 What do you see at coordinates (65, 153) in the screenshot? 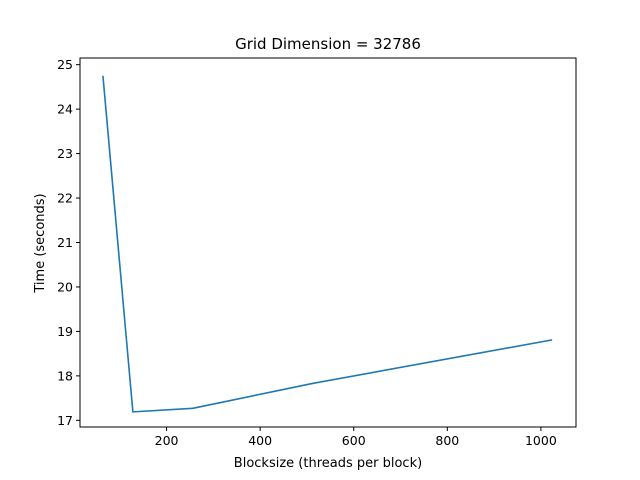
I see `y-tick-label: 23` at bounding box center [65, 153].